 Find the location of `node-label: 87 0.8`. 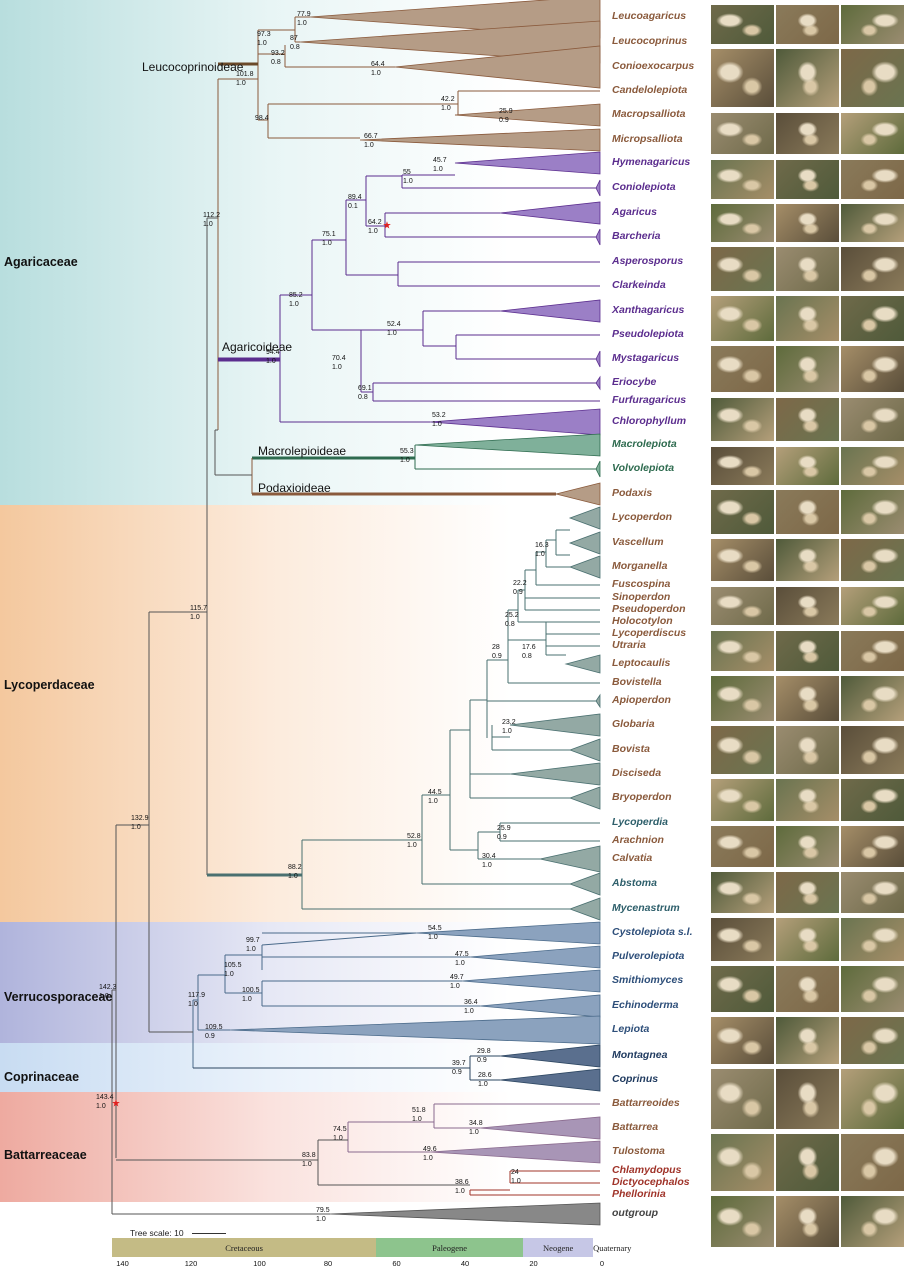

node-label: 87 0.8 is located at coordinates (295, 43).